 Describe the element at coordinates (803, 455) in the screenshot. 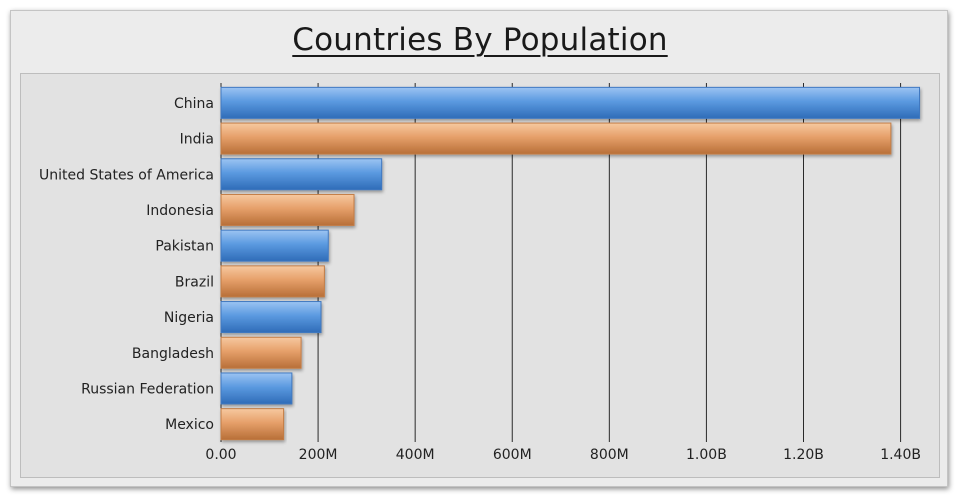

I see `x-tick-label: 1.20B` at that location.